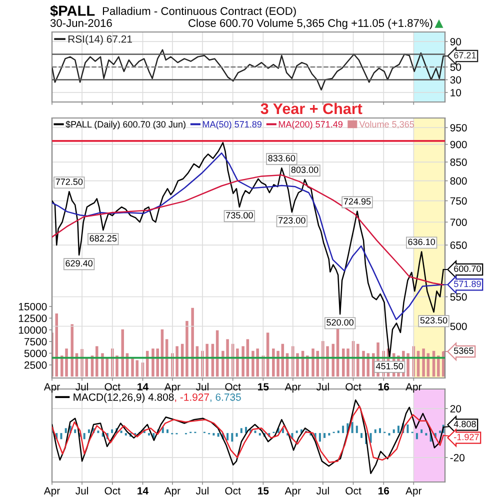  I want to click on y-tick-label: 550, so click(458, 297).